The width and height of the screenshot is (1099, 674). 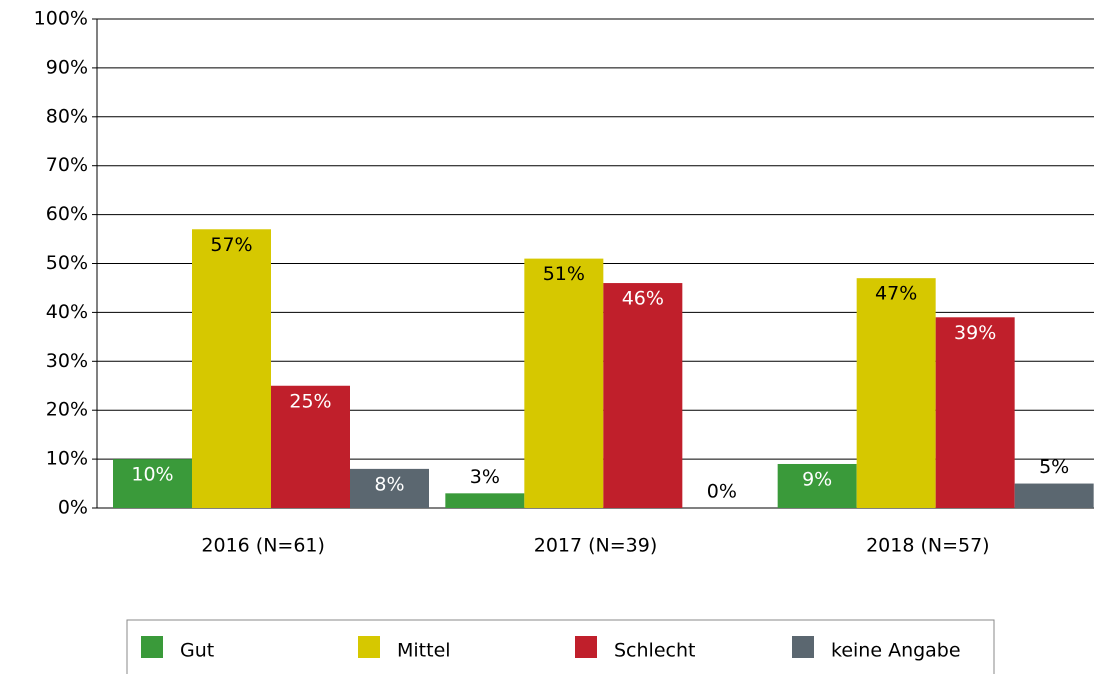 I want to click on value-label: 57%, so click(x=231, y=245).